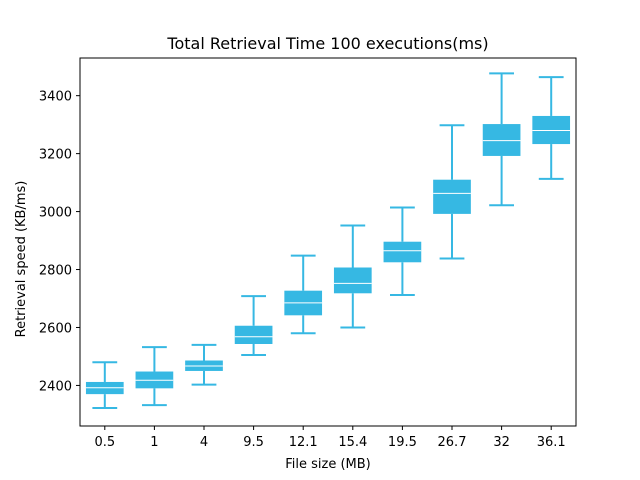 Image resolution: width=640 pixels, height=480 pixels. I want to click on x-tick-label: 32, so click(501, 442).